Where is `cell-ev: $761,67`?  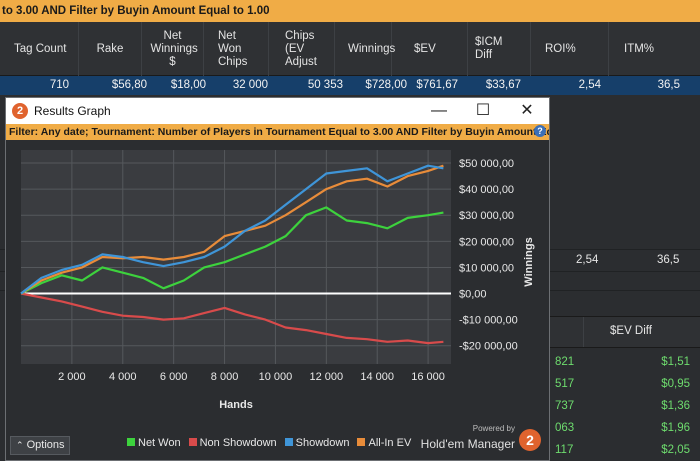 cell-ev: $761,67 is located at coordinates (437, 85).